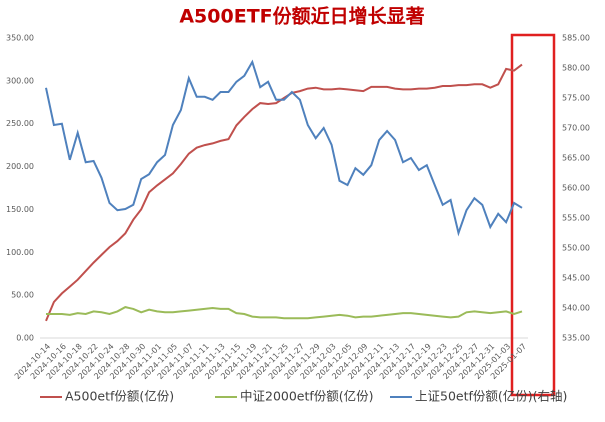 Image resolution: width=605 pixels, height=422 pixels. Describe the element at coordinates (576, 98) in the screenshot. I see `y2-tick-label: 575.00` at that location.